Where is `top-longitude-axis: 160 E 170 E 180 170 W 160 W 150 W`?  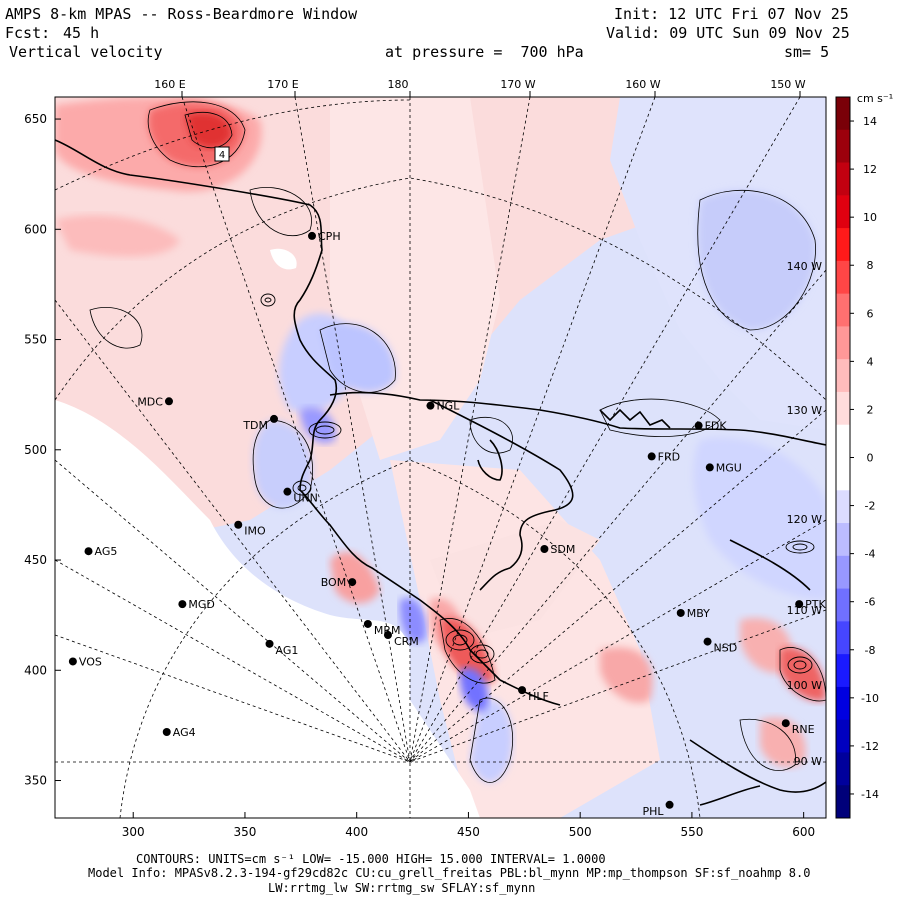 top-longitude-axis: 160 E 170 E 180 170 W 160 W 150 W is located at coordinates (480, 87).